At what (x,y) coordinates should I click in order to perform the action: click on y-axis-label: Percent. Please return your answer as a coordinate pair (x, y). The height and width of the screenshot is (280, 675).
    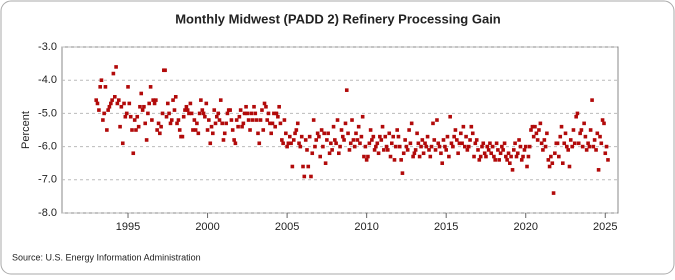
    Looking at the image, I should click on (26, 130).